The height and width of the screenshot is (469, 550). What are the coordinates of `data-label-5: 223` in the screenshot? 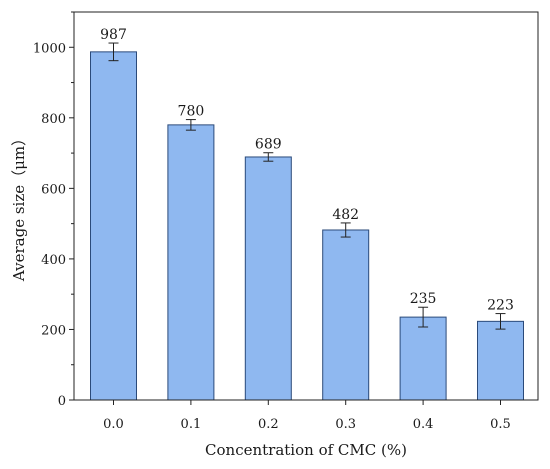 It's located at (500, 306).